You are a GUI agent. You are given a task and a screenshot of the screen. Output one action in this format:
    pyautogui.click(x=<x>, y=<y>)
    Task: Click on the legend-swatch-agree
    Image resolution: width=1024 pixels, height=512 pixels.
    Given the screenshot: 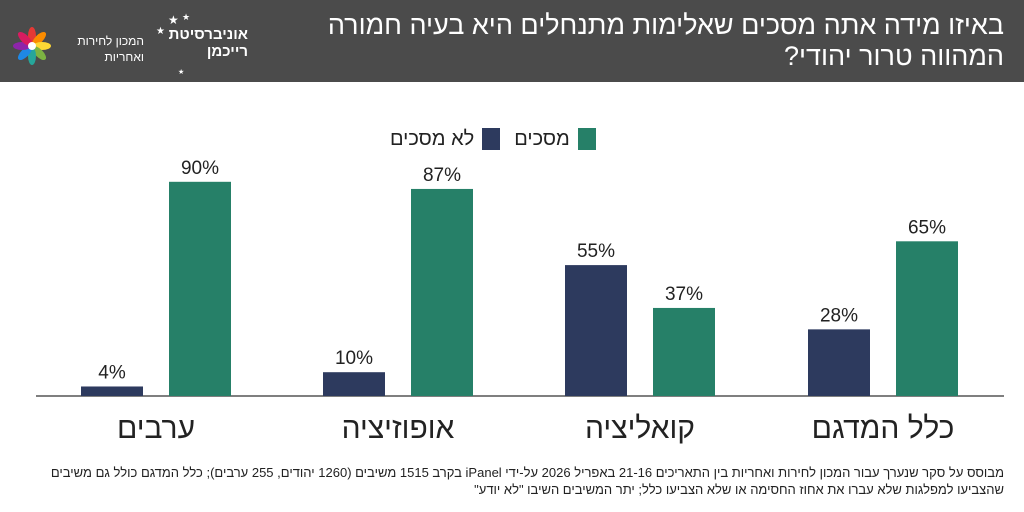 What is the action you would take?
    pyautogui.click(x=586, y=139)
    